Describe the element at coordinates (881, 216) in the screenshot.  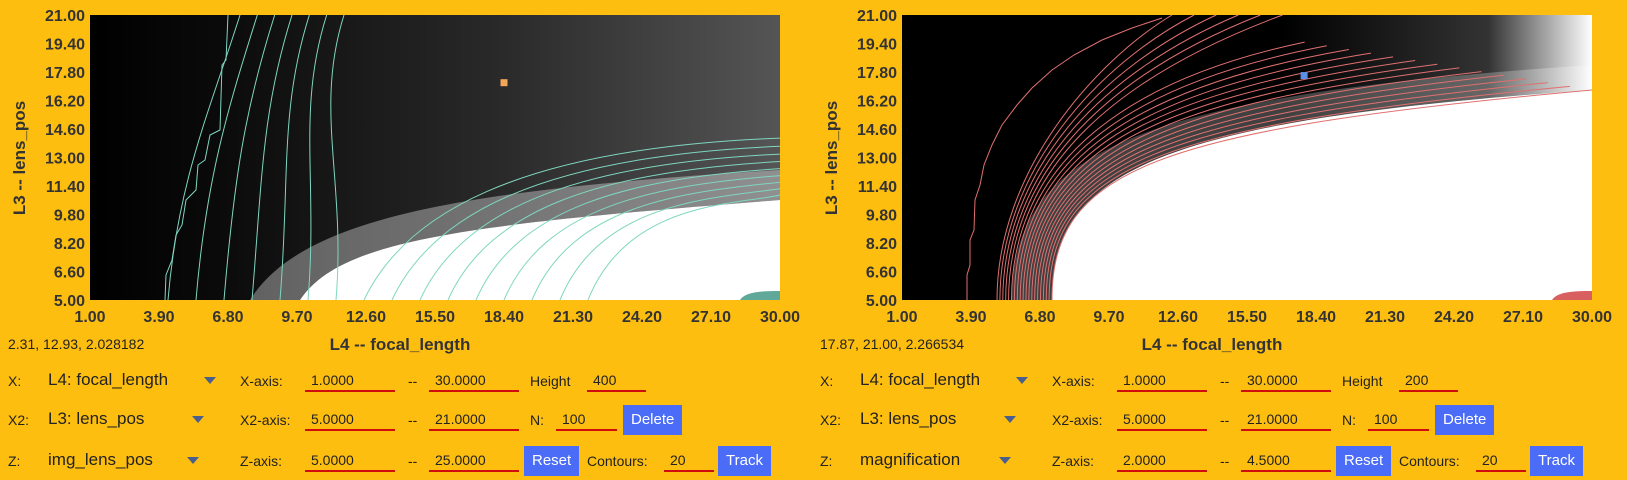
I see `y-tick-label: 9.80` at that location.